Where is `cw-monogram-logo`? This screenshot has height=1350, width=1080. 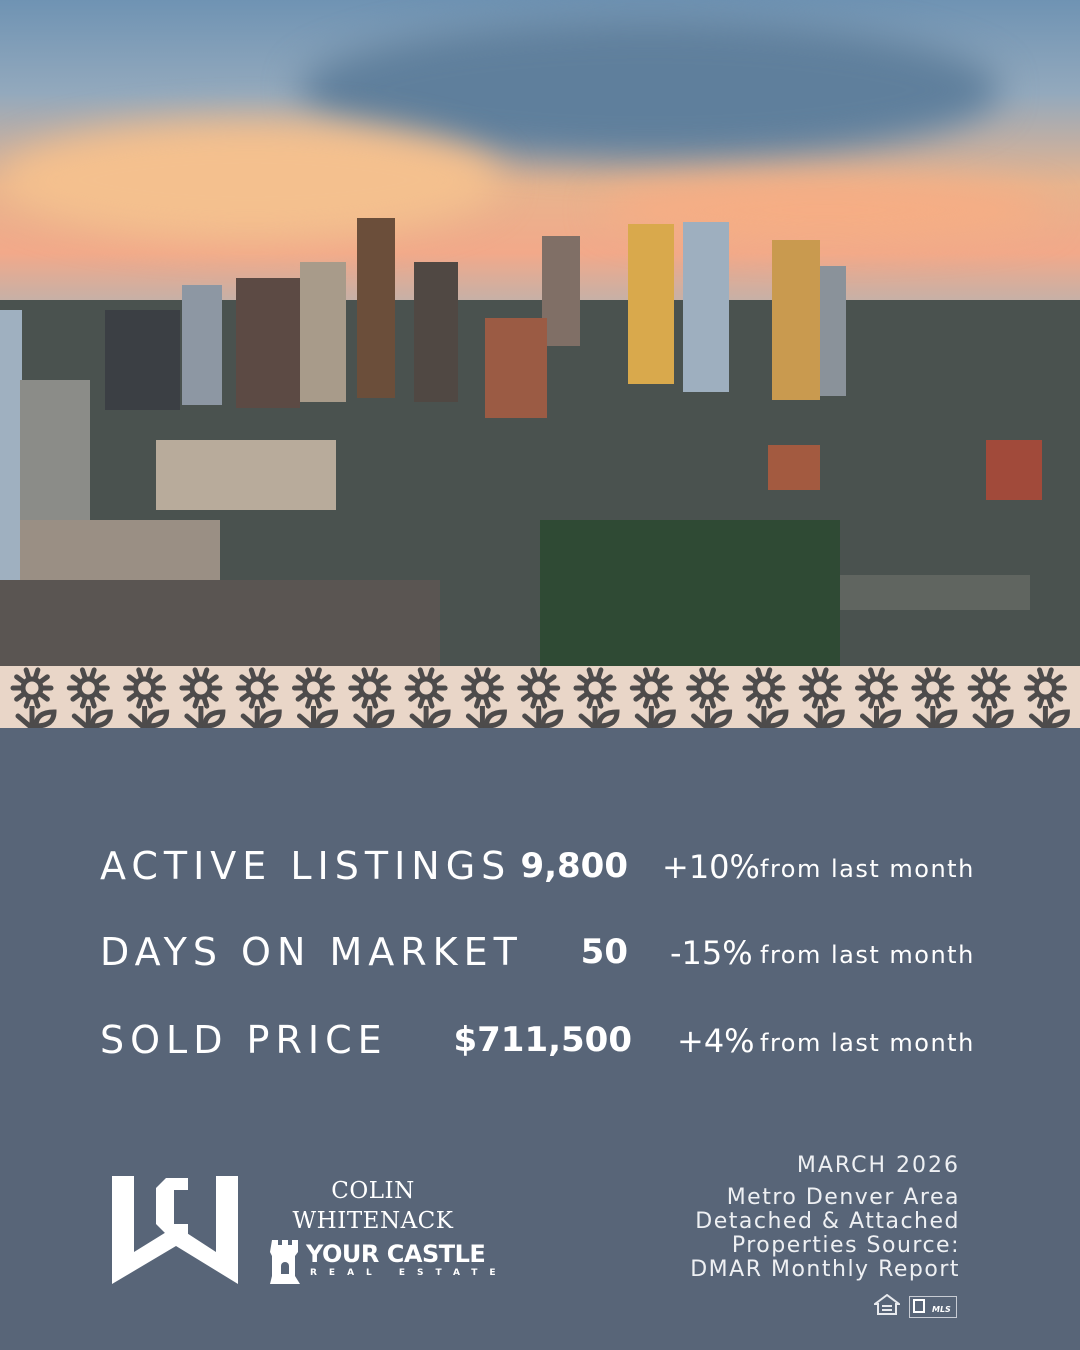 cw-monogram-logo is located at coordinates (175, 1230).